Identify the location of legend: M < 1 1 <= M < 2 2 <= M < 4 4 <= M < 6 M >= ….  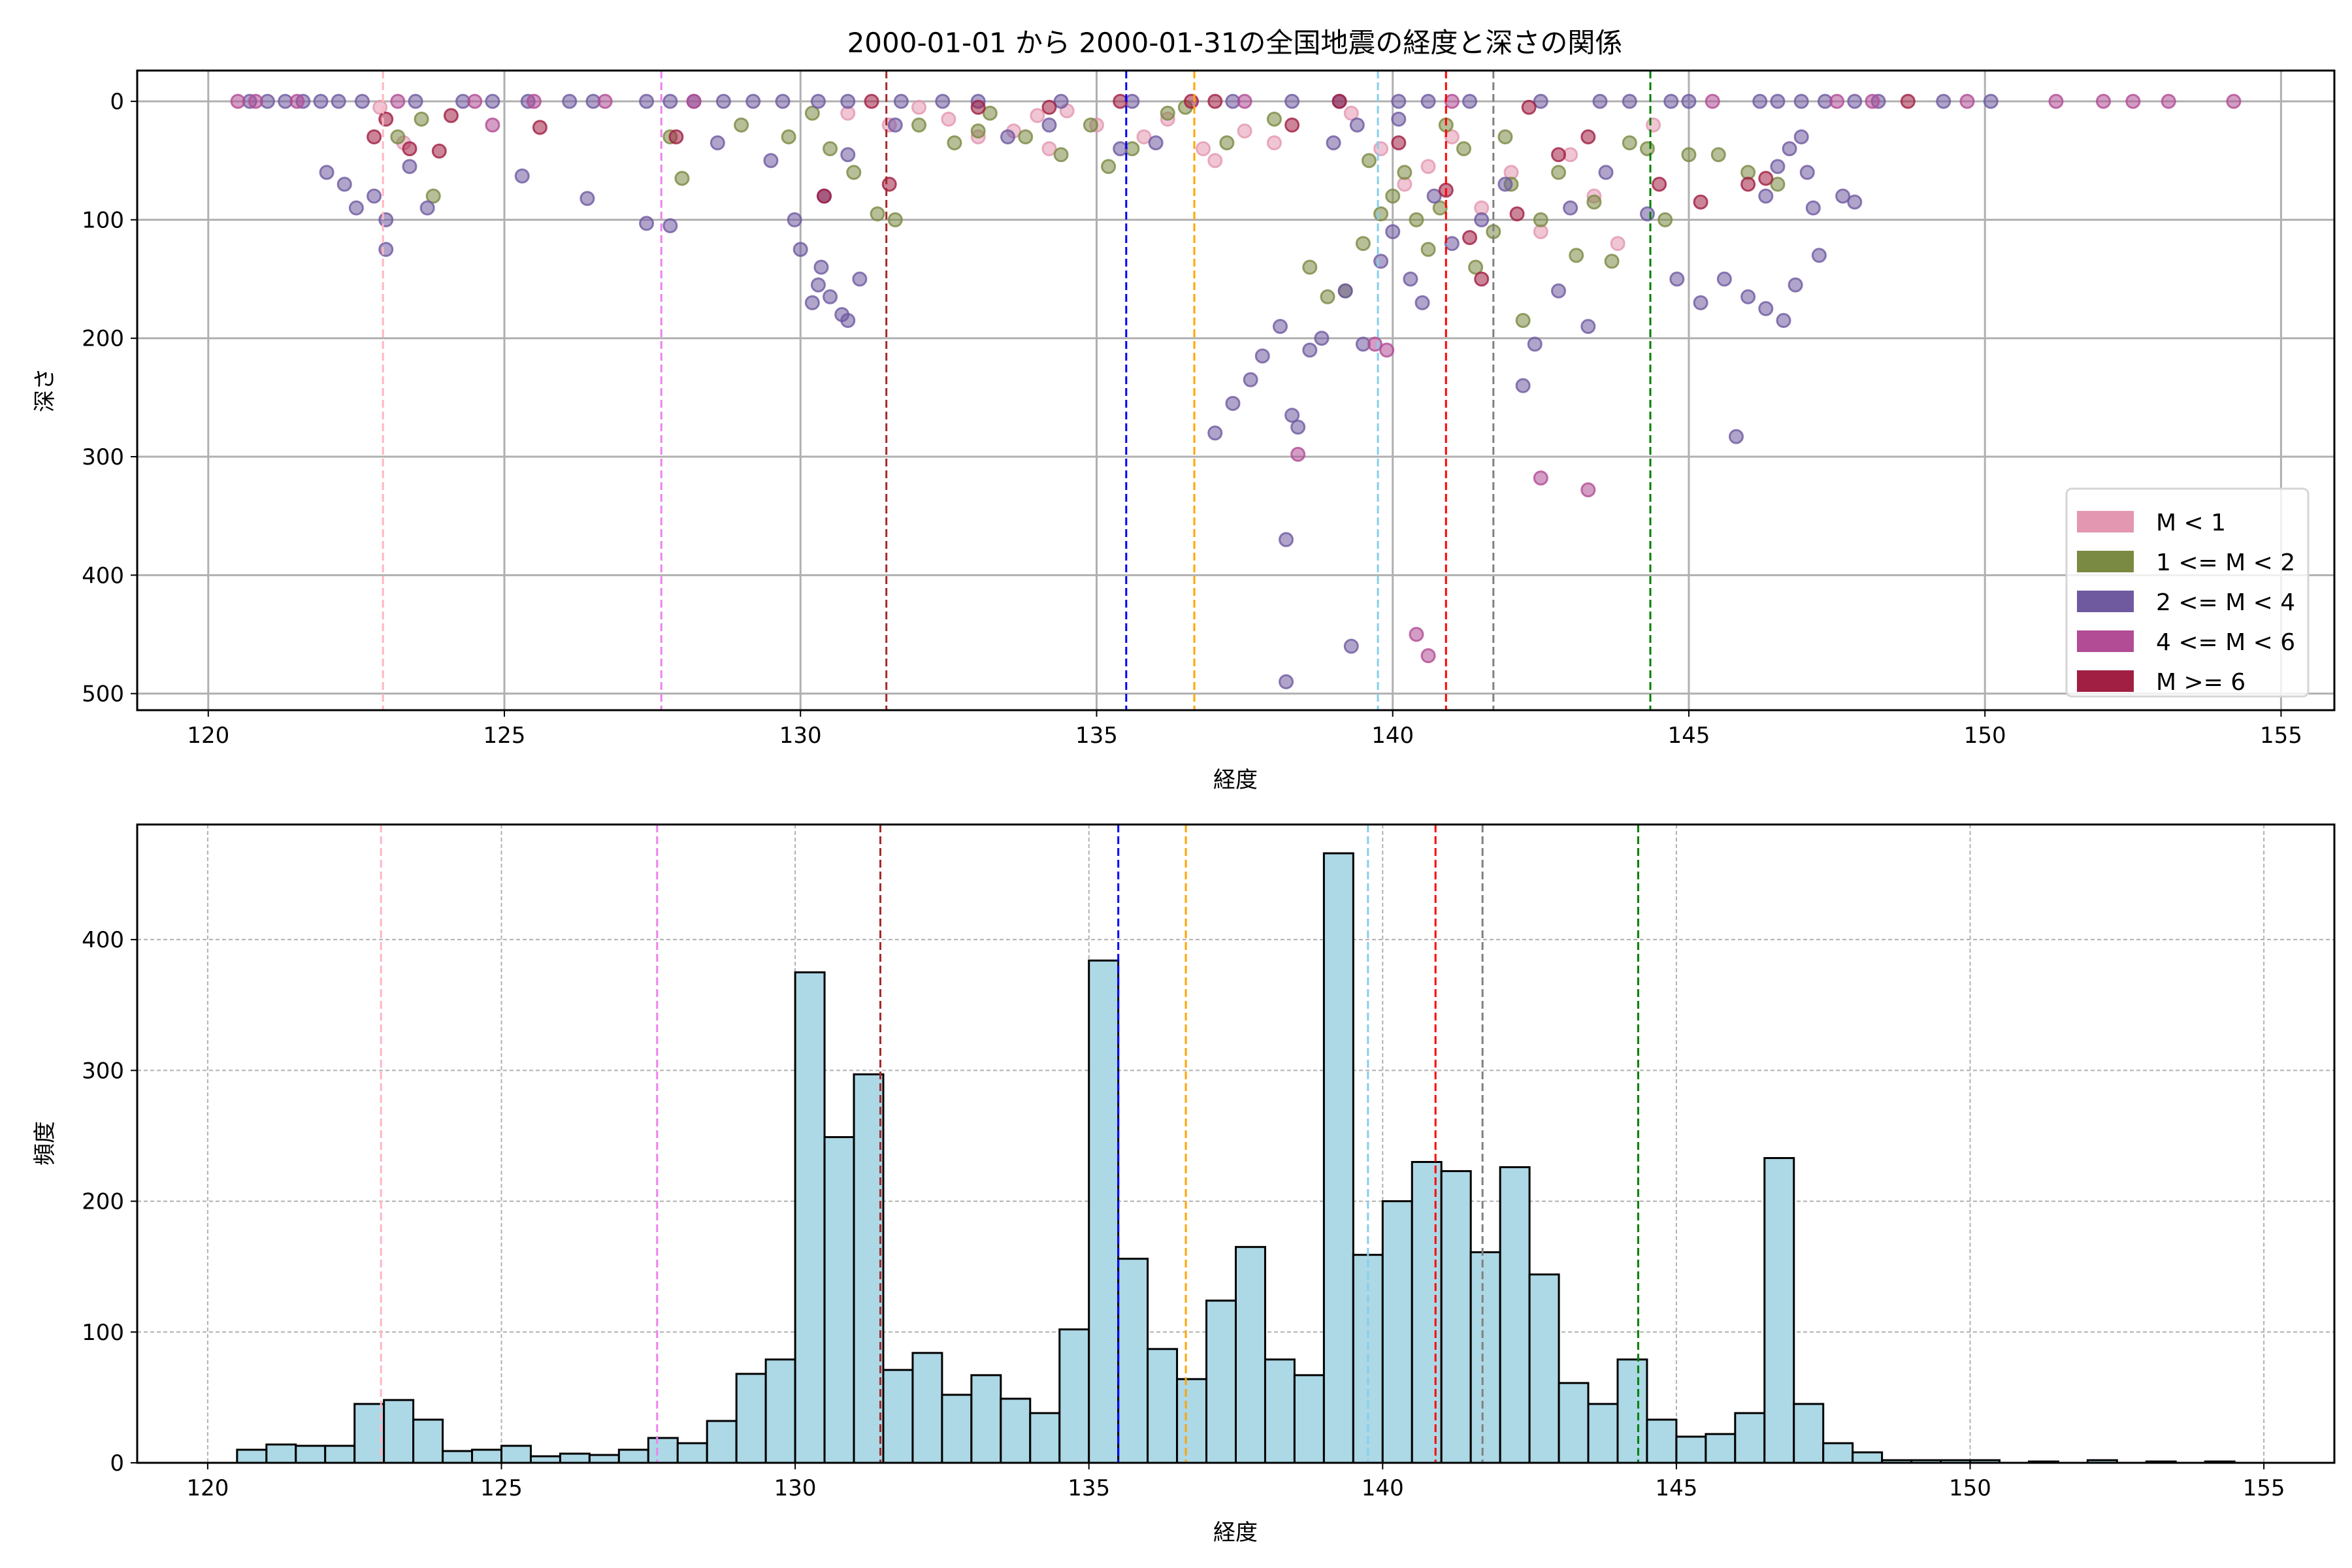
(2187, 592).